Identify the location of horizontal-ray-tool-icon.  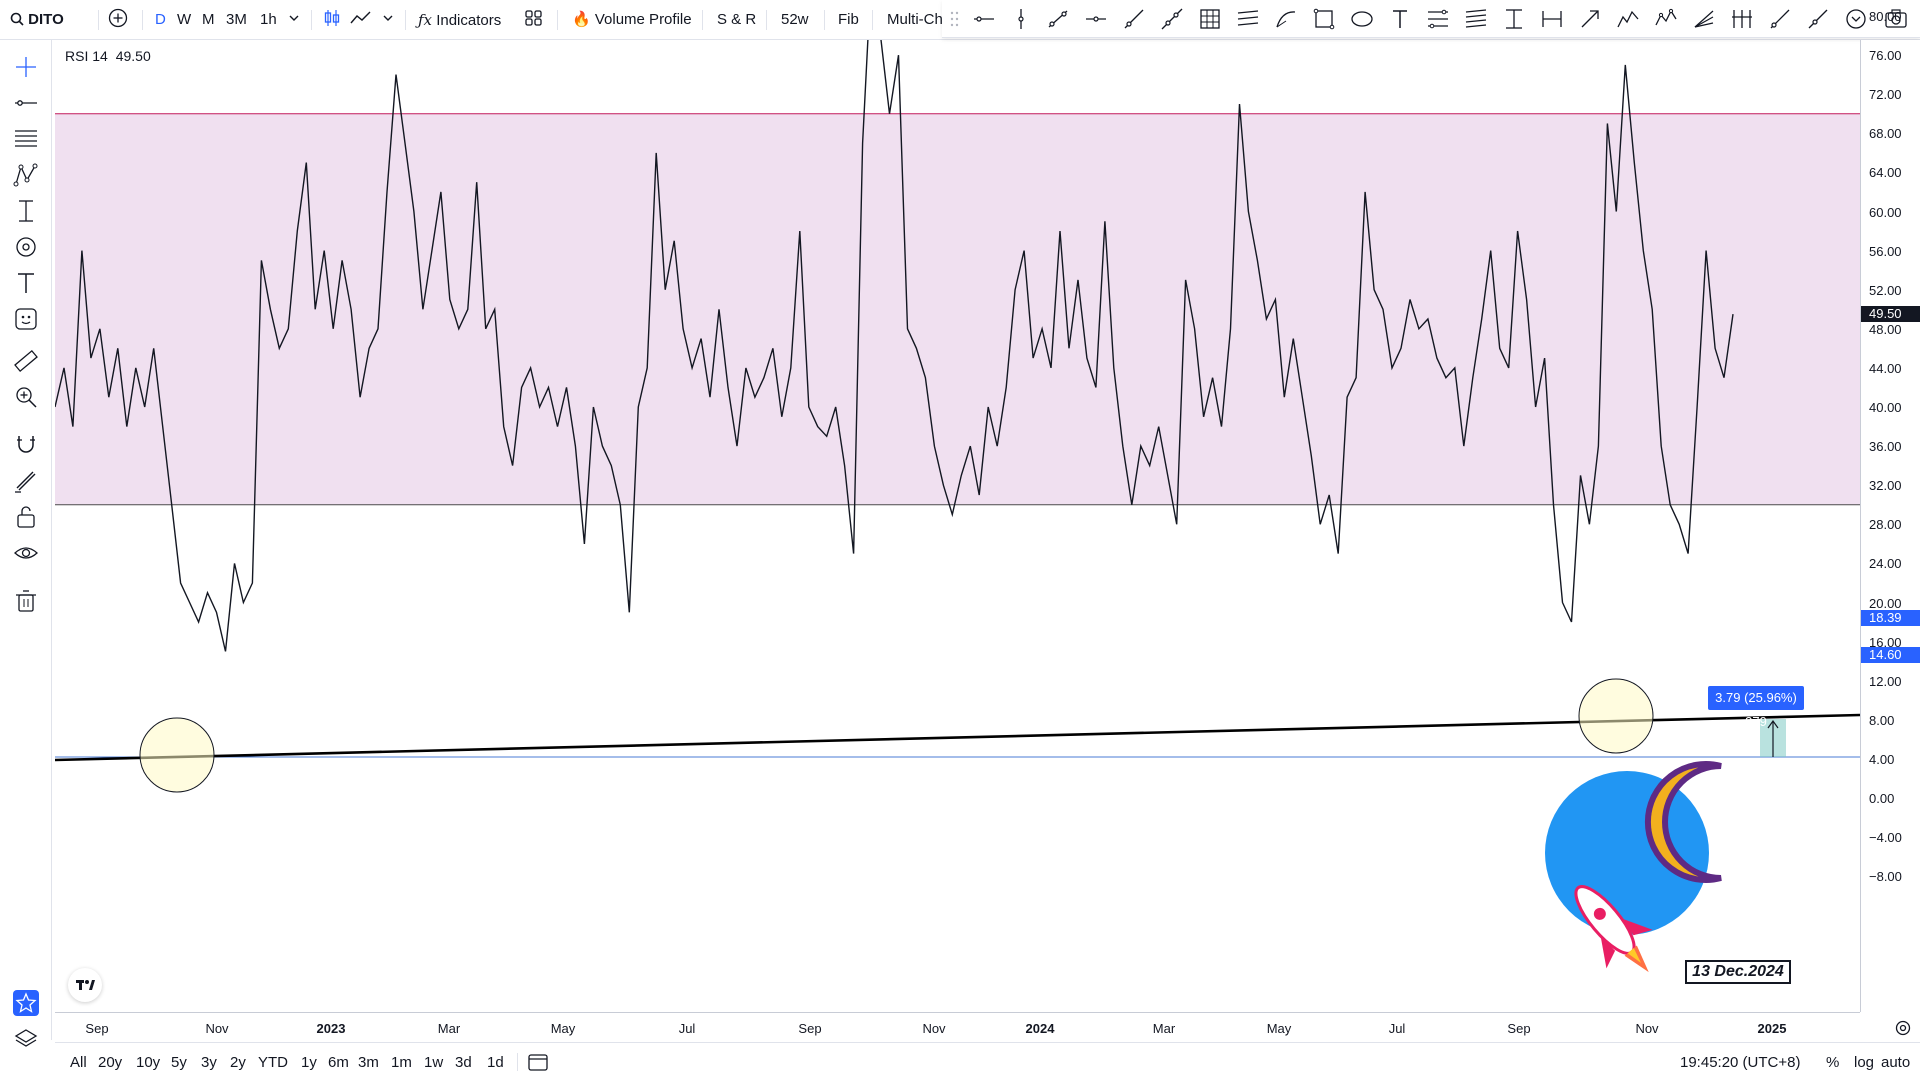
(26, 103).